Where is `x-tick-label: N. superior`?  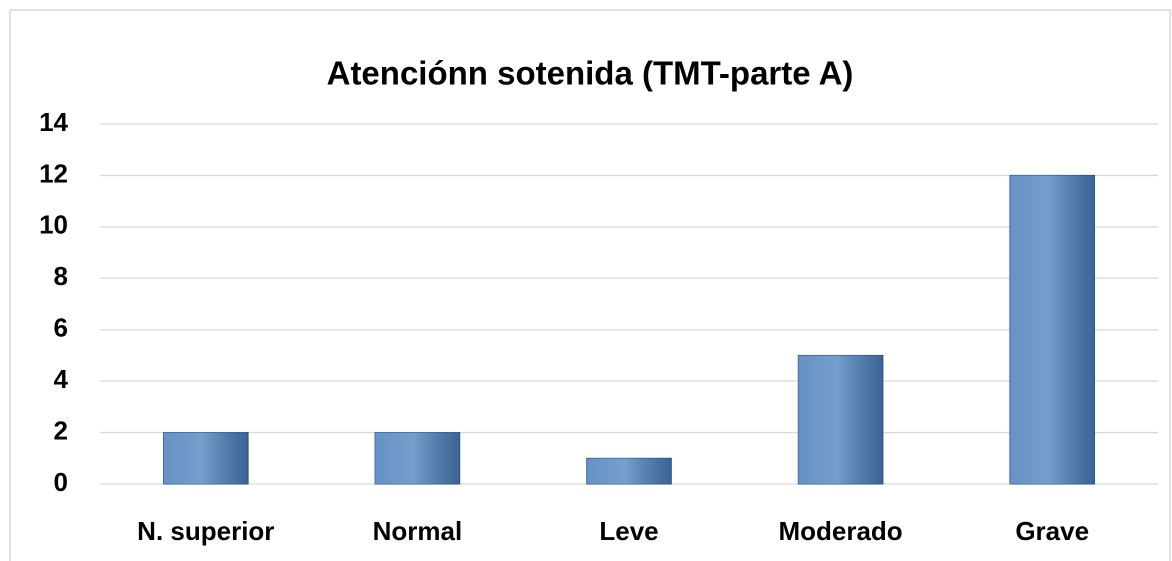
x-tick-label: N. superior is located at coordinates (205, 531).